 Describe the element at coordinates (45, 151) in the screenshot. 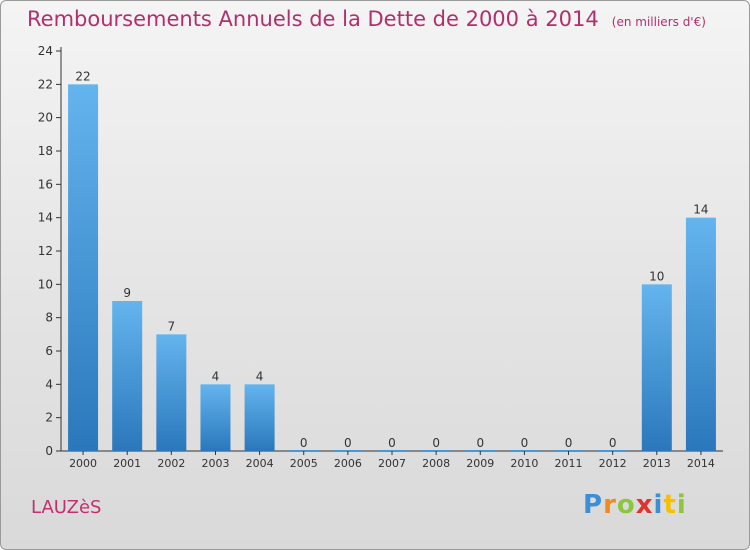

I see `y-tick-label-18: 18` at that location.